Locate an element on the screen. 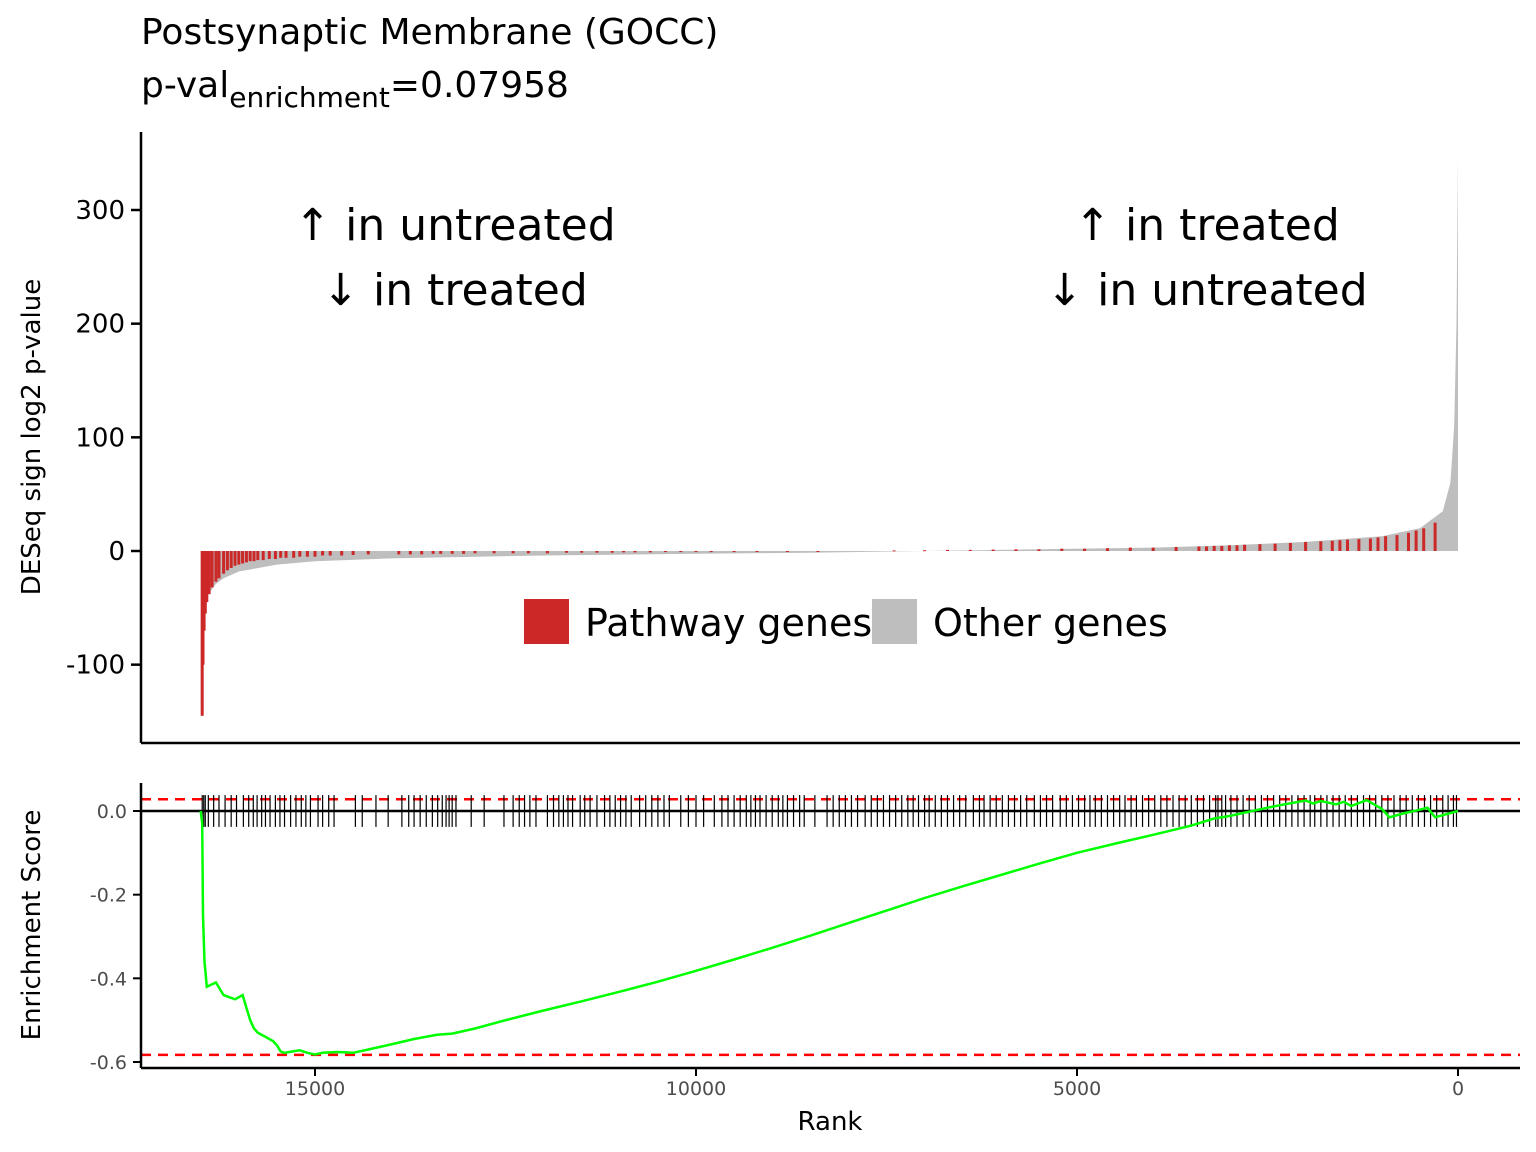 The height and width of the screenshot is (1152, 1536). annotation-right-line2: ↓ in untreated is located at coordinates (1206, 290).